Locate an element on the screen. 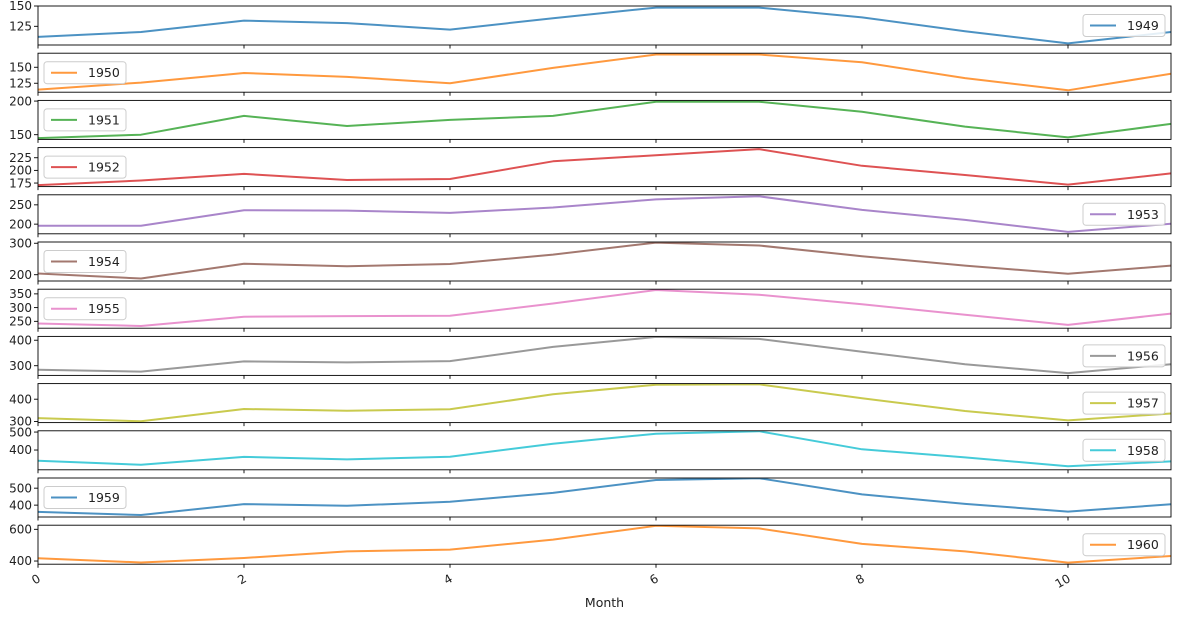 This screenshot has height=617, width=1200. legend-label: 1950 is located at coordinates (104, 72).